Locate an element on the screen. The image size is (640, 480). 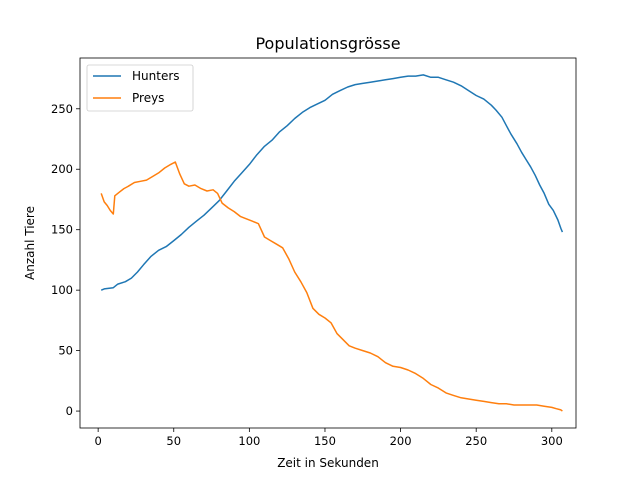
x-tick-label: 100 is located at coordinates (249, 441).